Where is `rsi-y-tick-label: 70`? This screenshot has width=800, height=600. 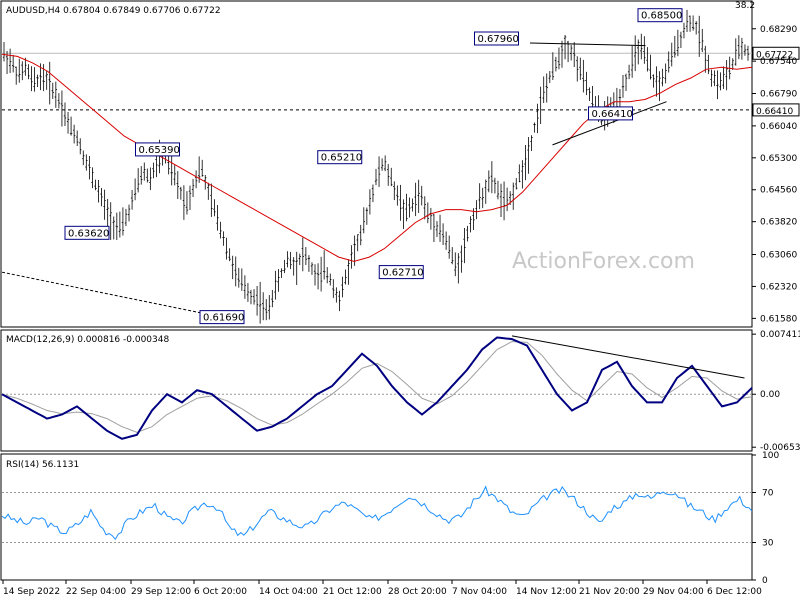
rsi-y-tick-label: 70 is located at coordinates (768, 494).